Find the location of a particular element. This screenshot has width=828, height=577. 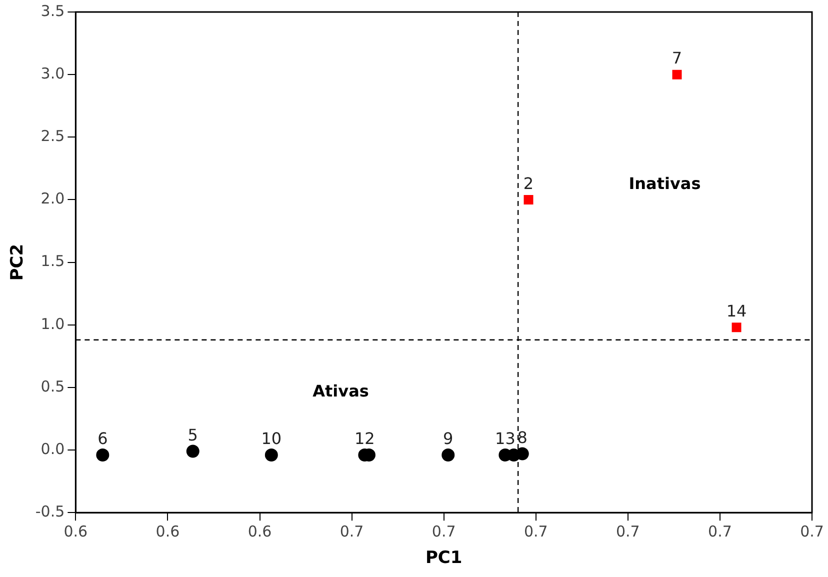

y-tick-label: -0.5 is located at coordinates (50, 511).